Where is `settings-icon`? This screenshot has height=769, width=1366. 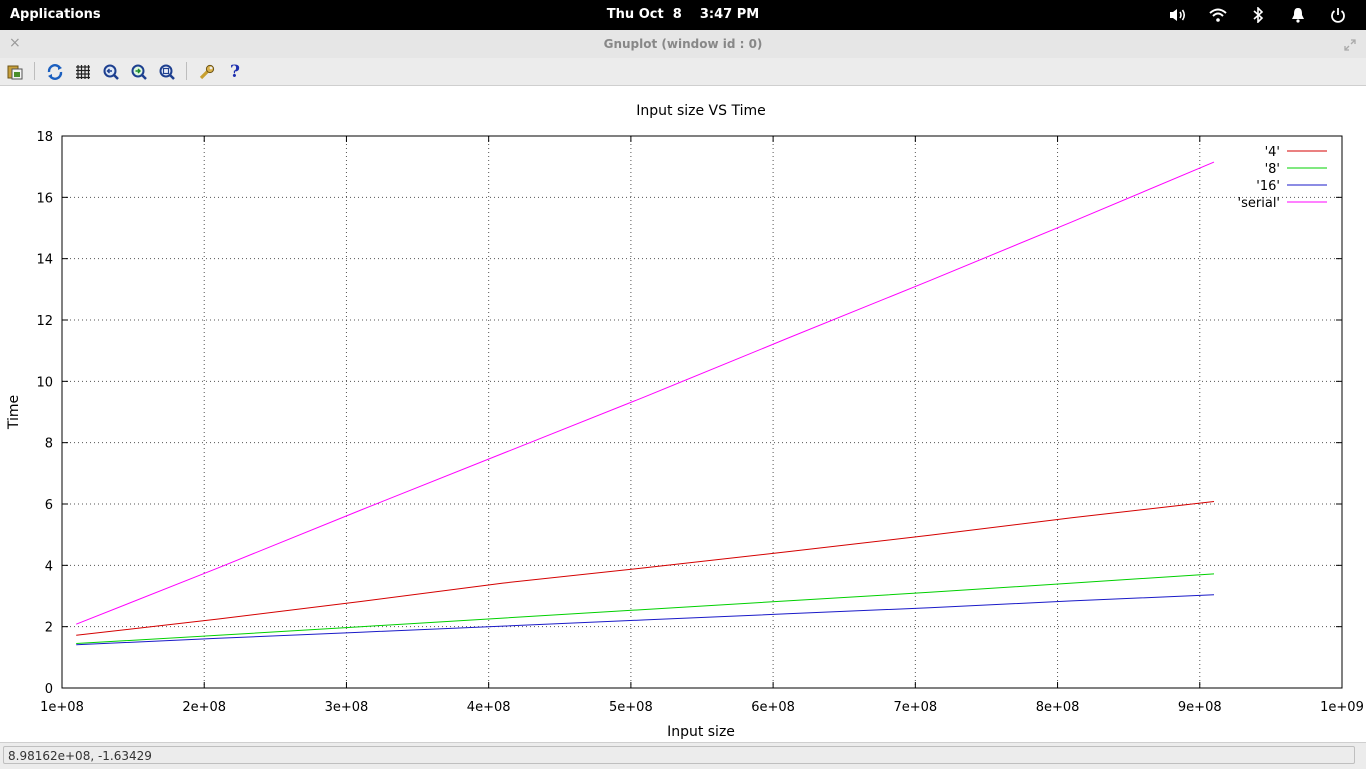 settings-icon is located at coordinates (207, 72).